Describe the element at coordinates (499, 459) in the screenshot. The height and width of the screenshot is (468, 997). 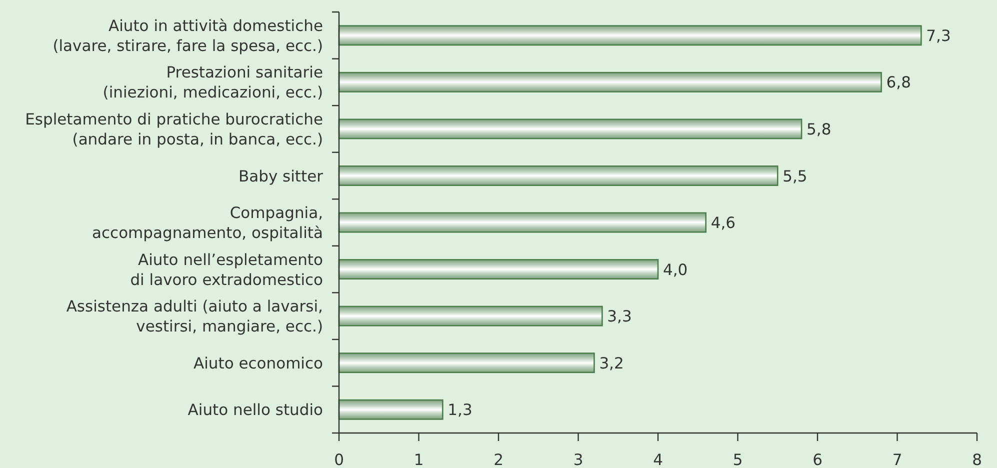
I see `x-tick-label: 2` at that location.